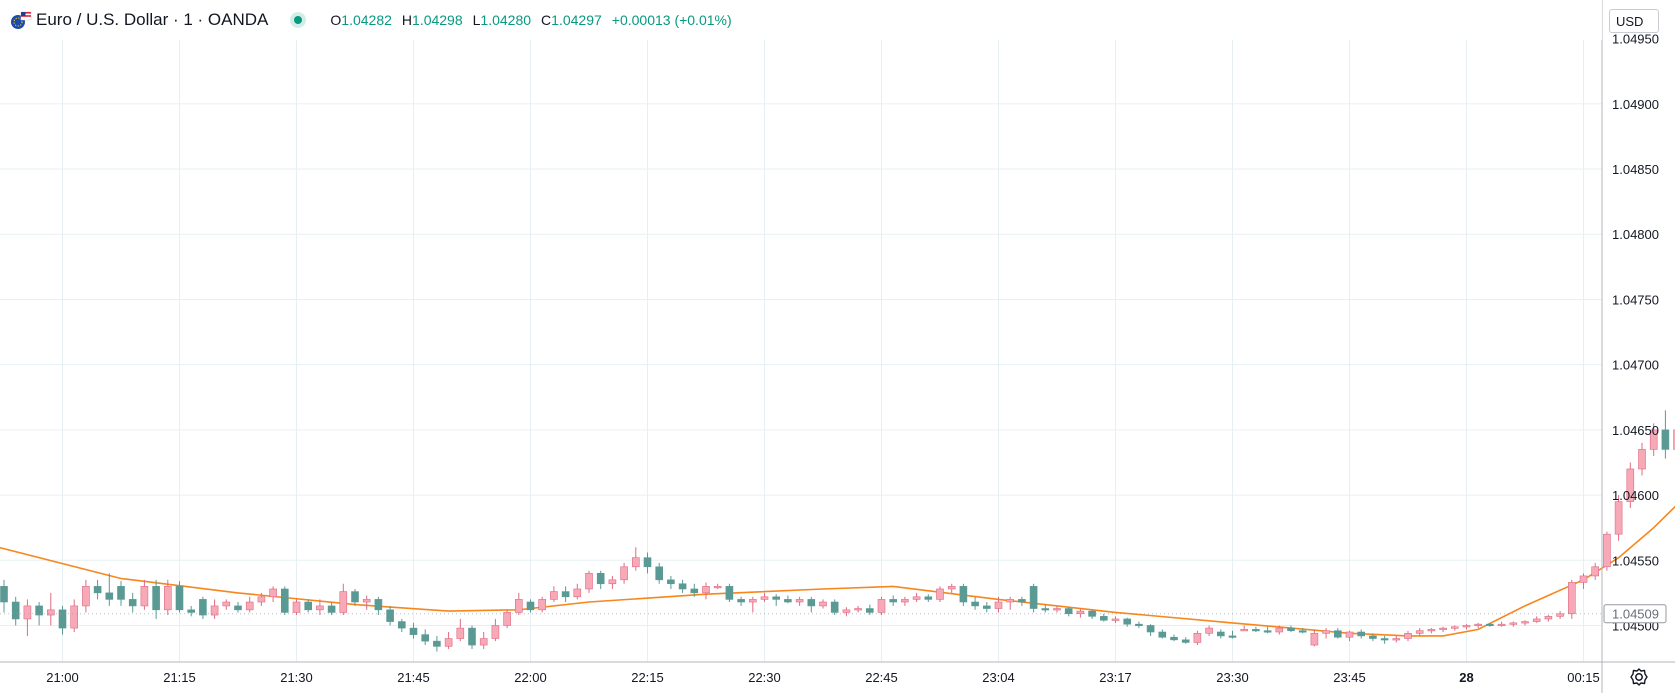  Describe the element at coordinates (1639, 677) in the screenshot. I see `gear-icon` at that location.